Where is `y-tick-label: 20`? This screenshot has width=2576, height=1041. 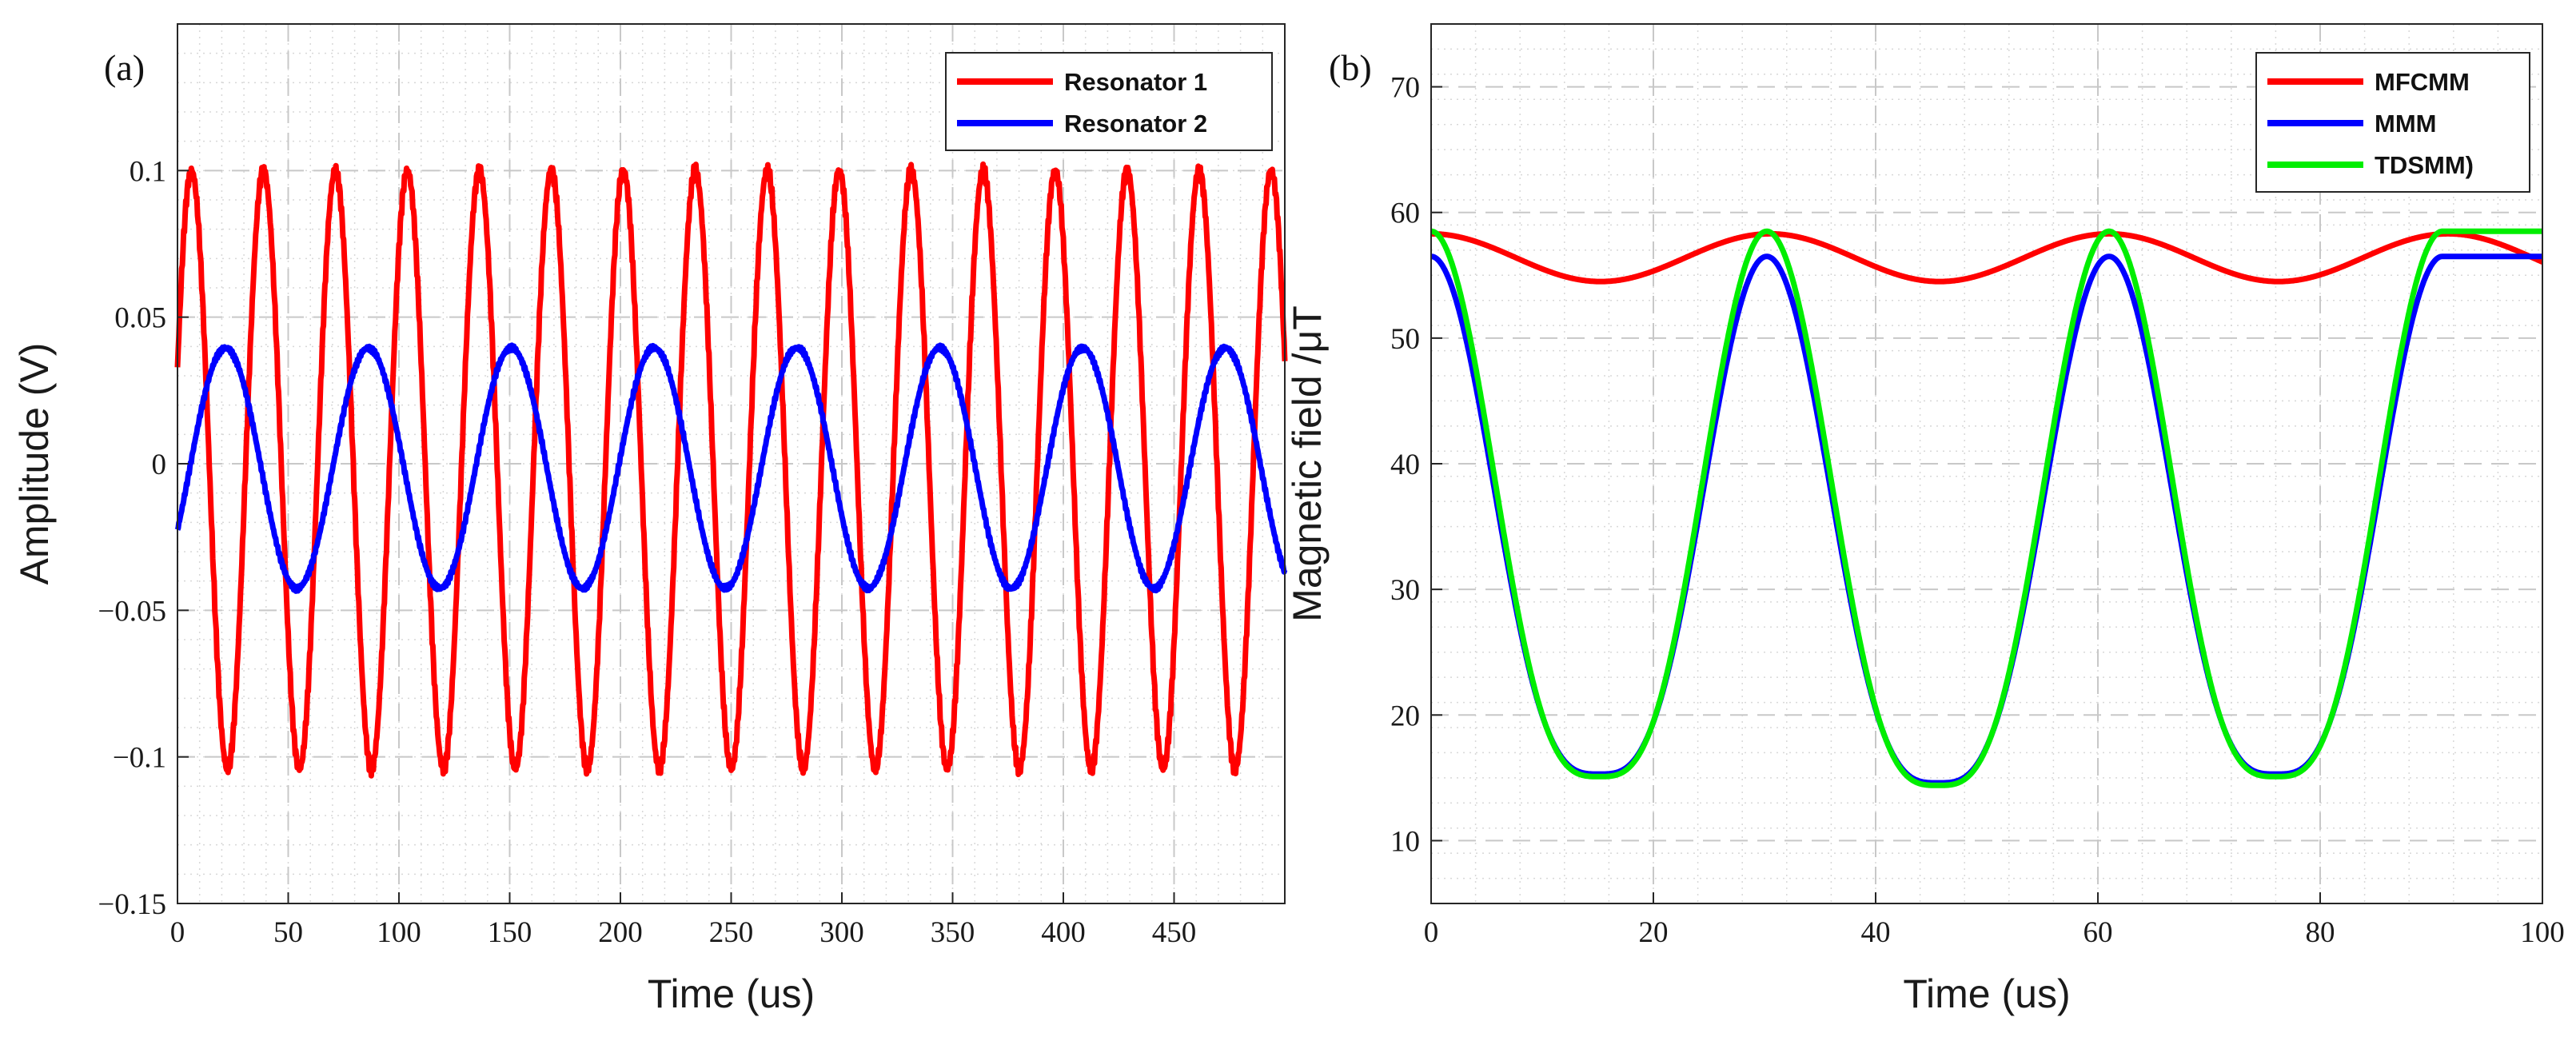 y-tick-label: 20 is located at coordinates (1405, 716).